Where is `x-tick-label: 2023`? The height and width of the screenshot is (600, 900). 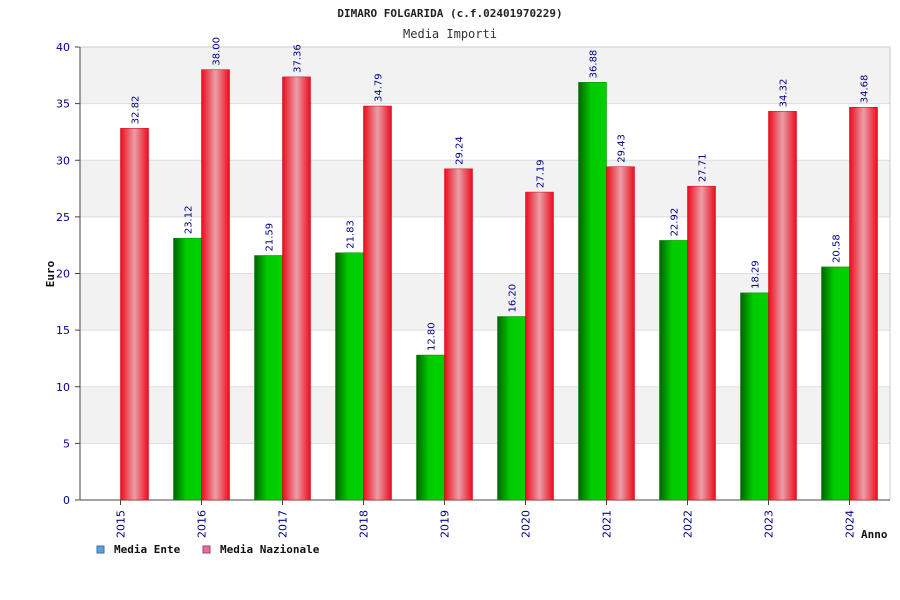
x-tick-label: 2023 is located at coordinates (769, 524).